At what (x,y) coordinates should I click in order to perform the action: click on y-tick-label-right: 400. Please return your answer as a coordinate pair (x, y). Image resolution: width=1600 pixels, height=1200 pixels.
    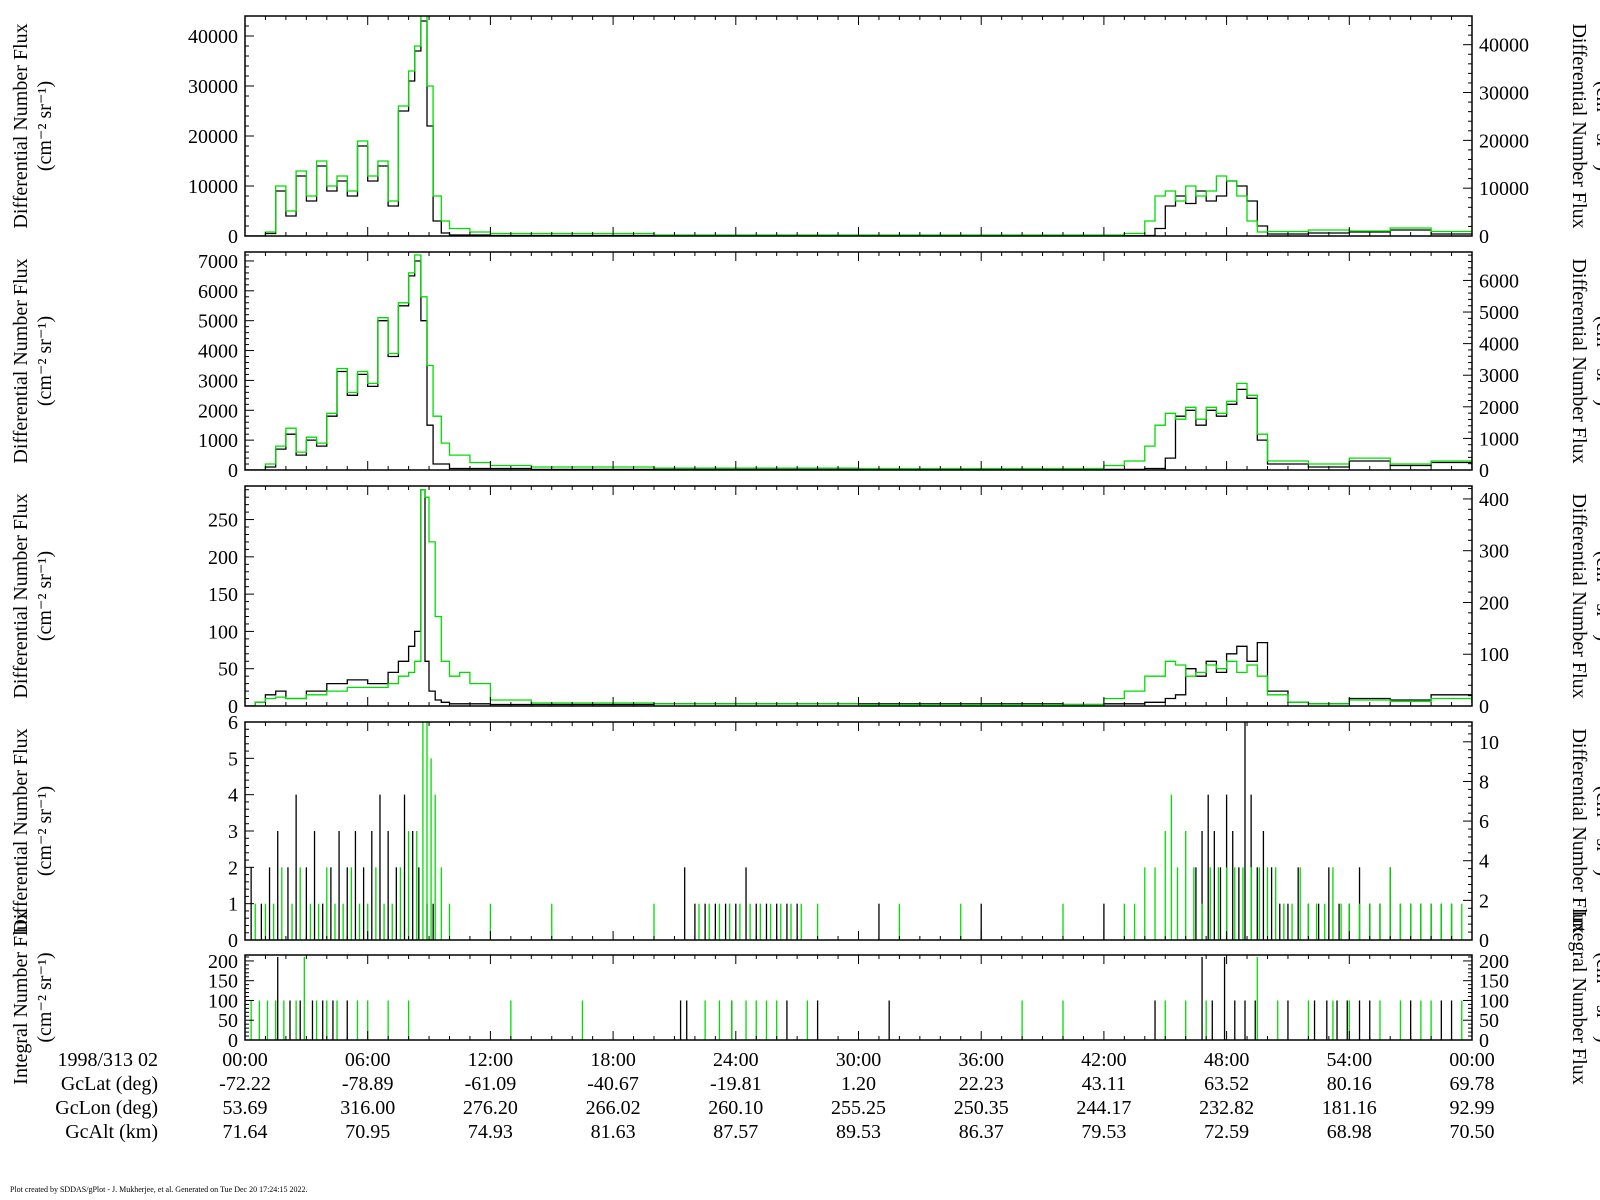
    Looking at the image, I should click on (1494, 500).